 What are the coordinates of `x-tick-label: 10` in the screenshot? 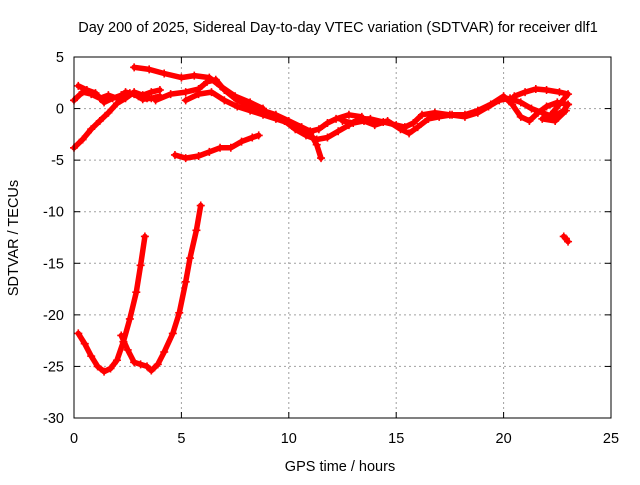 It's located at (289, 439).